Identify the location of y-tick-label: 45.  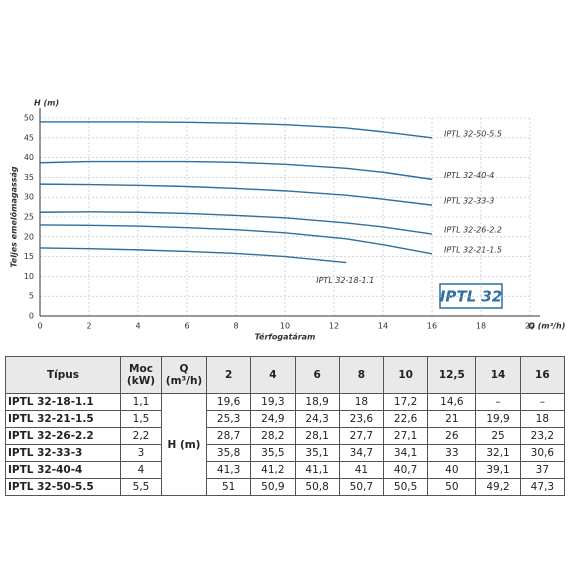
(29, 137).